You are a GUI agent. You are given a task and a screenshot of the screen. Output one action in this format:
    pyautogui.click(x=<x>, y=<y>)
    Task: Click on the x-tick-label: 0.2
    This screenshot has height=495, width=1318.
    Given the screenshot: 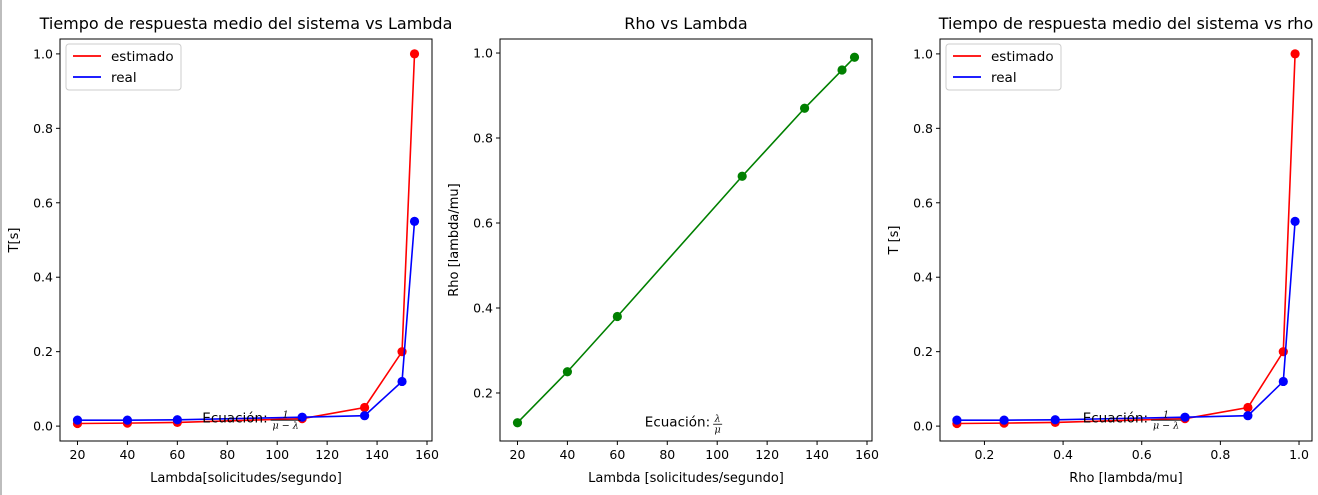 What is the action you would take?
    pyautogui.click(x=984, y=454)
    